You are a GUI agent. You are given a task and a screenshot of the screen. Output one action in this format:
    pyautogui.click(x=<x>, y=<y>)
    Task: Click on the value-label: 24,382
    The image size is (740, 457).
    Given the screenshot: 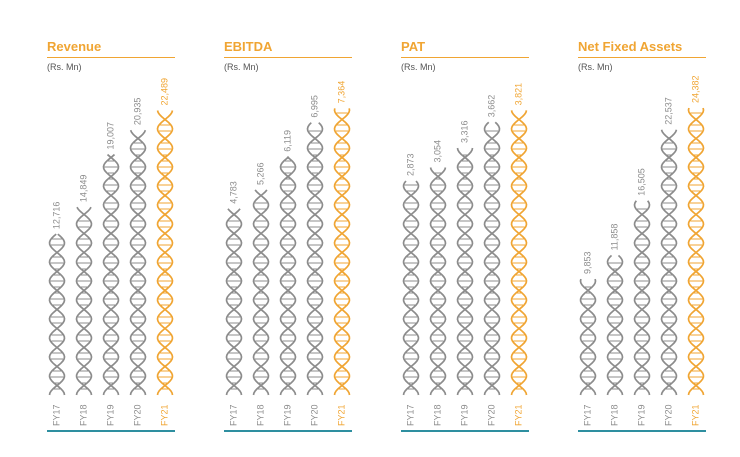 What is the action you would take?
    pyautogui.click(x=695, y=89)
    